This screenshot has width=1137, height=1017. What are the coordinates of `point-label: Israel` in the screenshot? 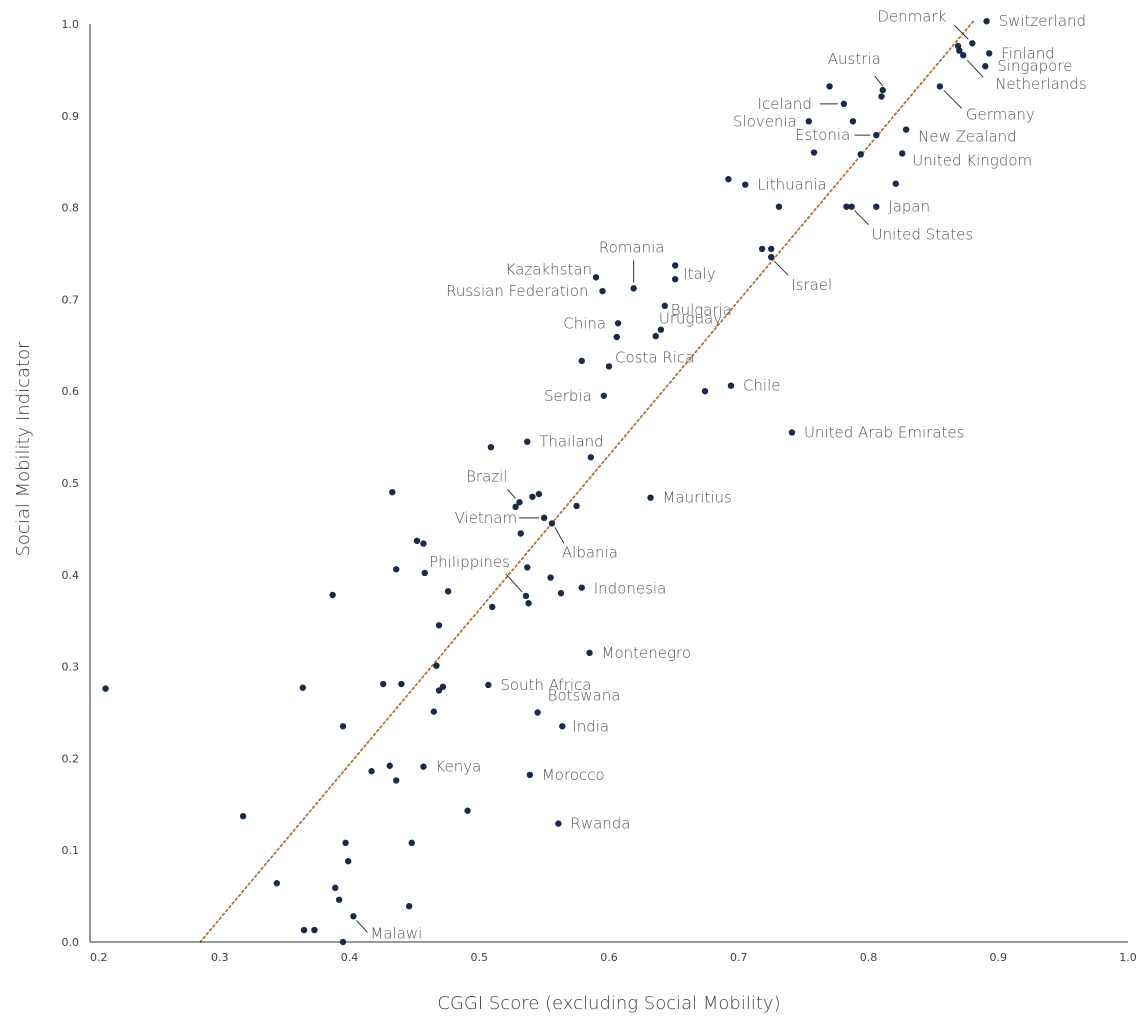 It's located at (811, 285).